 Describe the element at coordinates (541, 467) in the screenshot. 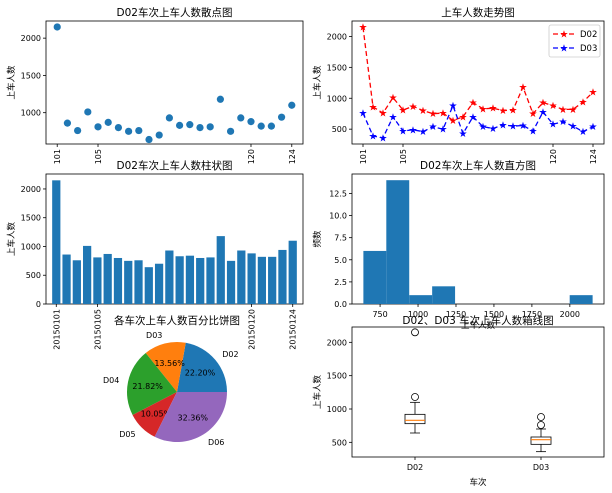

I see `x-tick-label: D03` at that location.